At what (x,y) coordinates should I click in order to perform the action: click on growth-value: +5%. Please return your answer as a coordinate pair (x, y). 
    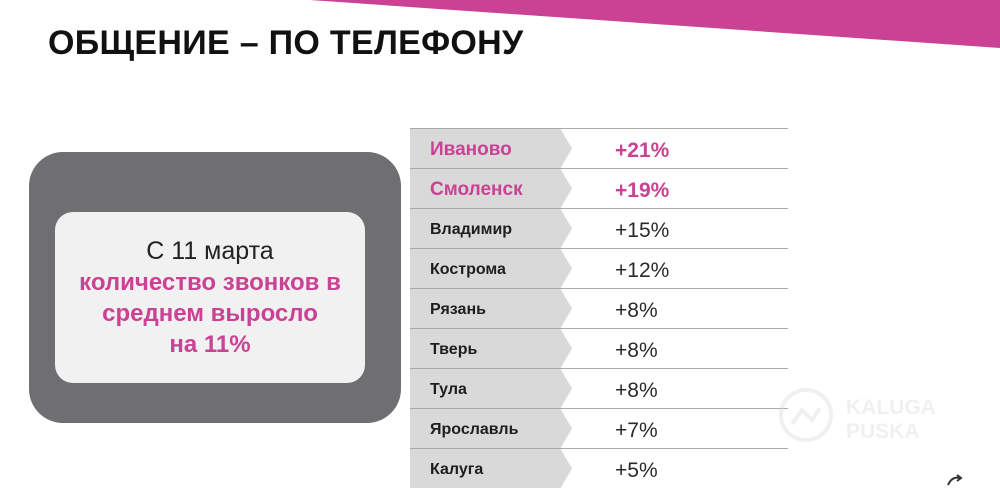
    Looking at the image, I should click on (636, 470).